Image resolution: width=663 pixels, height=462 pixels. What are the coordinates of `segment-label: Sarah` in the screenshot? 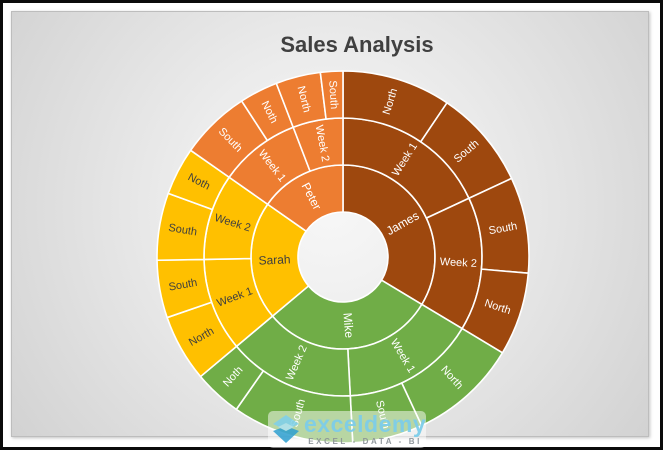 It's located at (274, 259).